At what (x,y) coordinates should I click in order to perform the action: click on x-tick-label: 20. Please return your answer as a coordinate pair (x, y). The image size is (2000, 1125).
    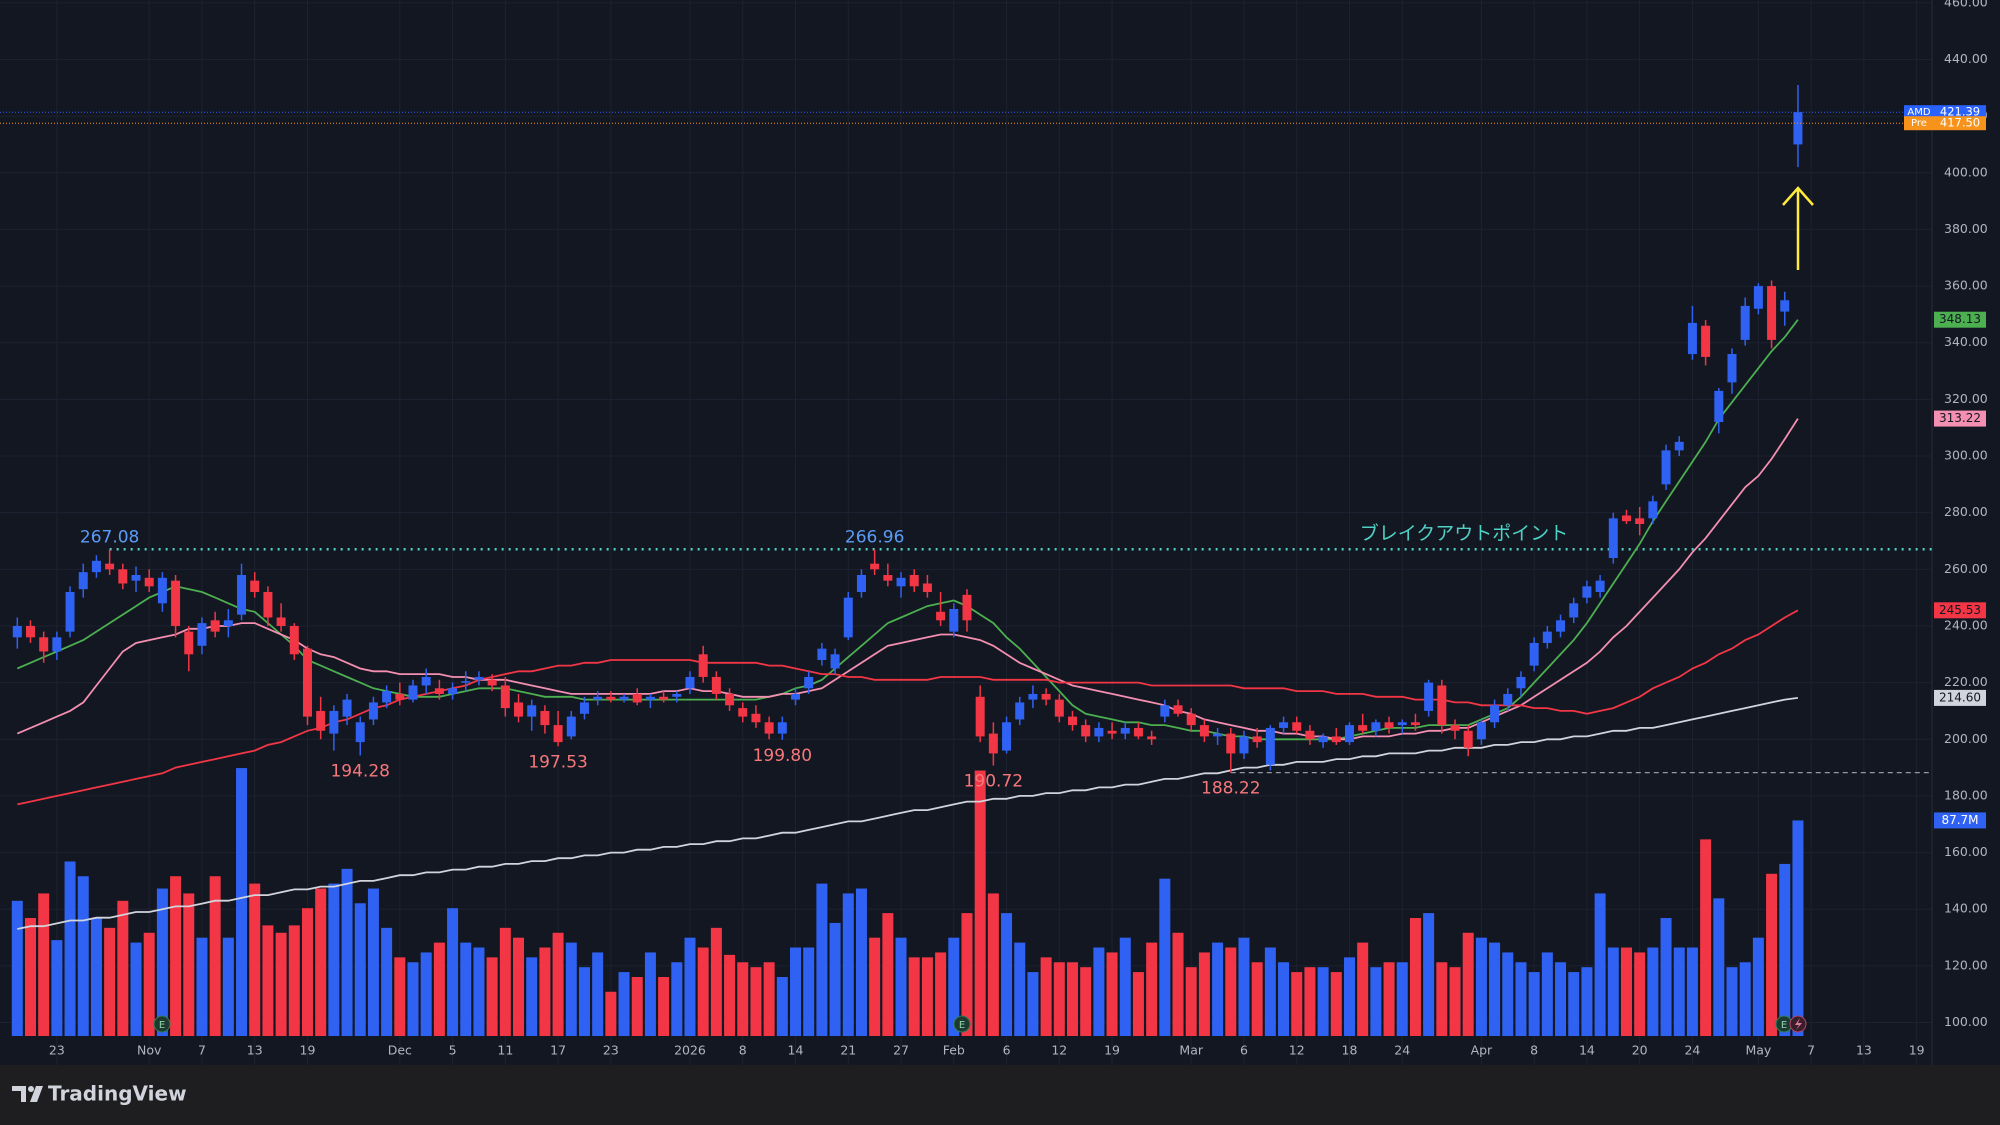
    Looking at the image, I should click on (1640, 1050).